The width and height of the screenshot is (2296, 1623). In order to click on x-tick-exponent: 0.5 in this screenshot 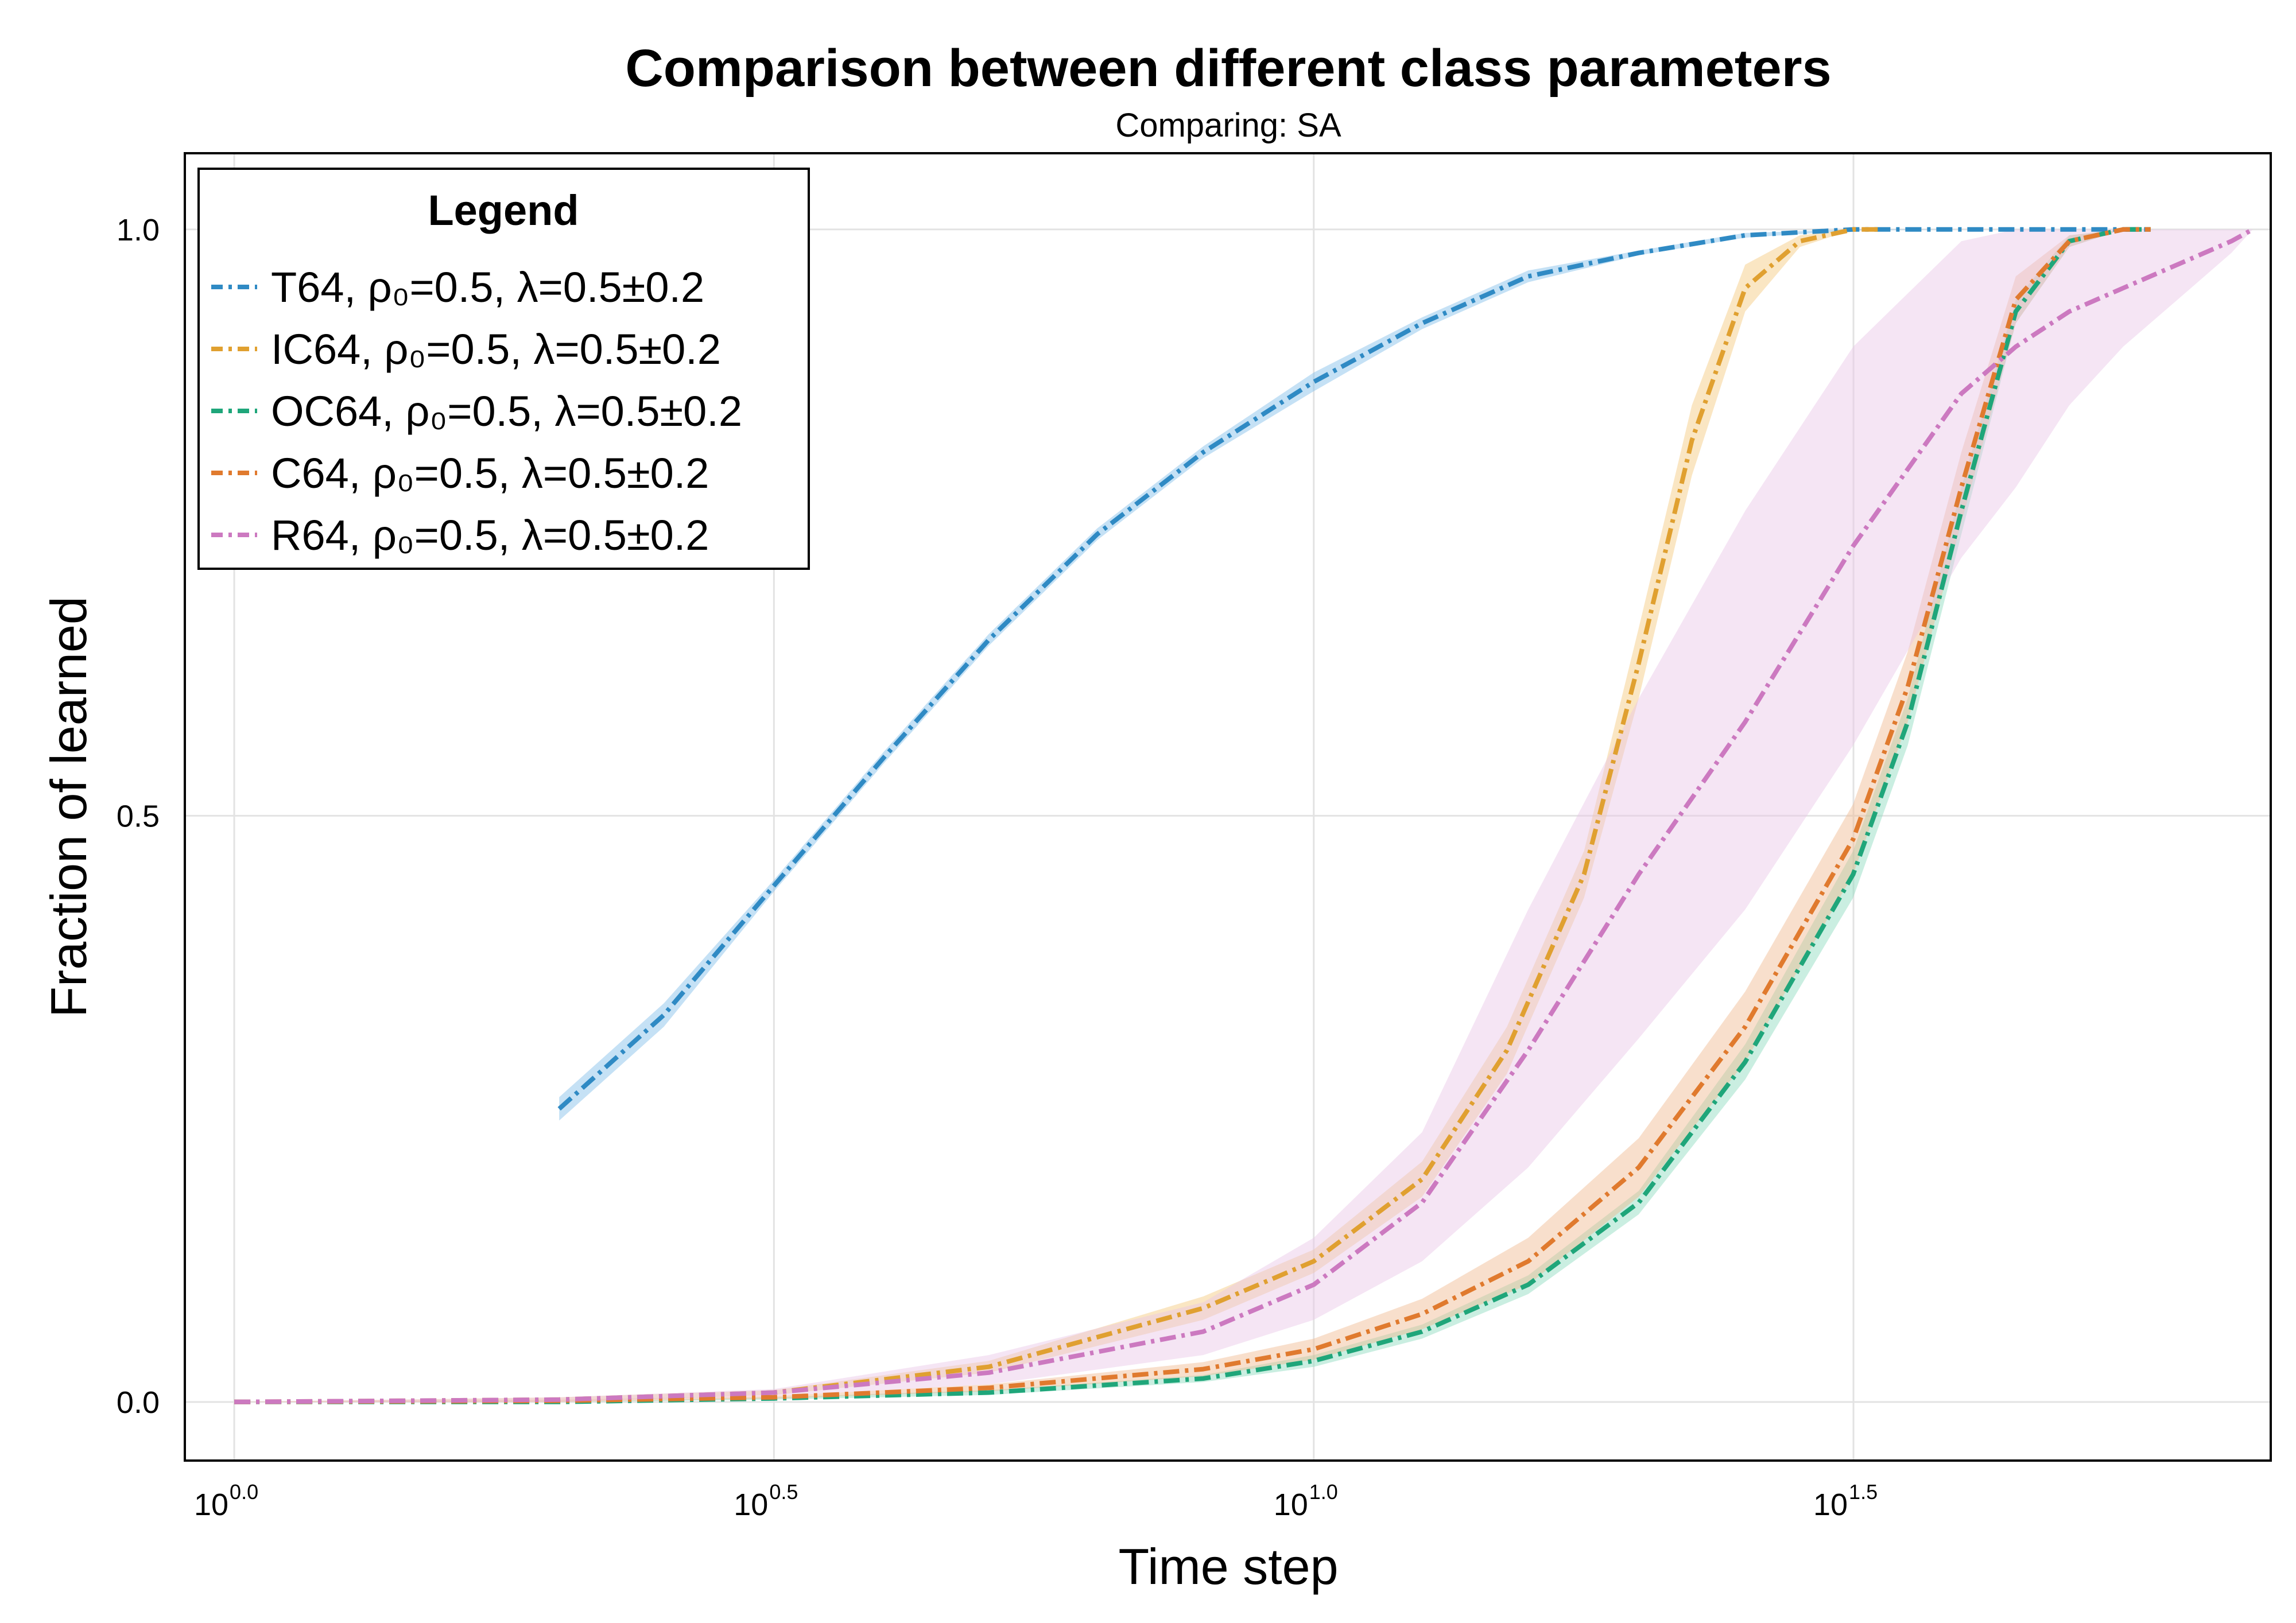, I will do `click(783, 1492)`.